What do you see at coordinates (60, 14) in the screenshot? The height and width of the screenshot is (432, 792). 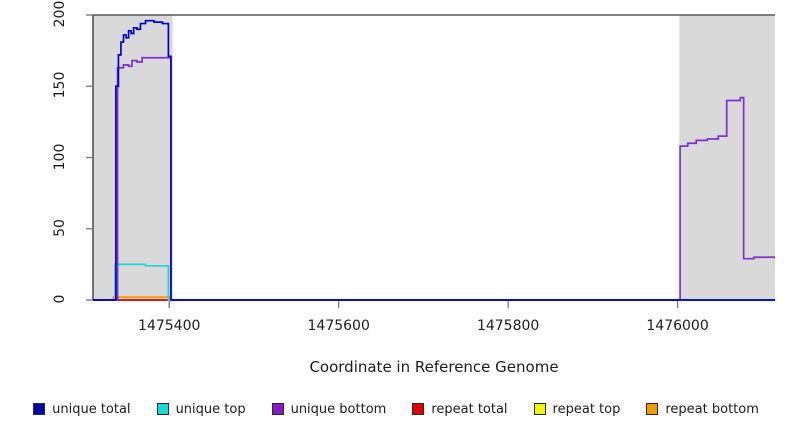 I see `y-tick-label: 200` at bounding box center [60, 14].